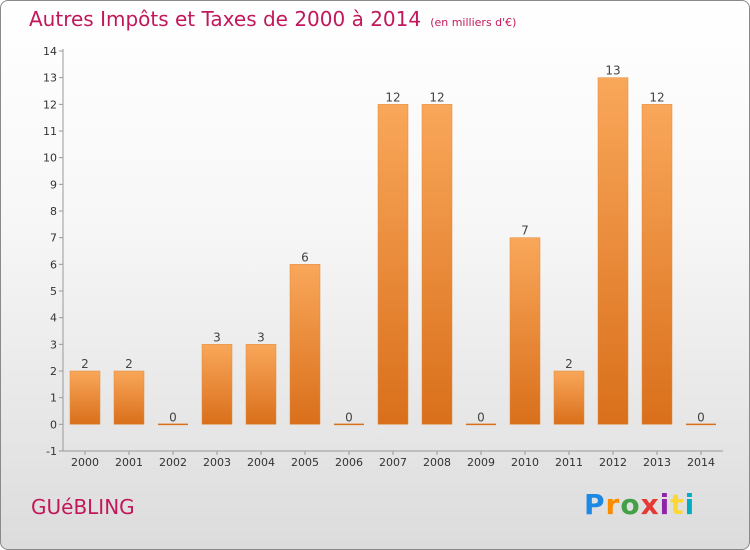 This screenshot has height=550, width=750. Describe the element at coordinates (525, 231) in the screenshot. I see `data-label: 7` at that location.